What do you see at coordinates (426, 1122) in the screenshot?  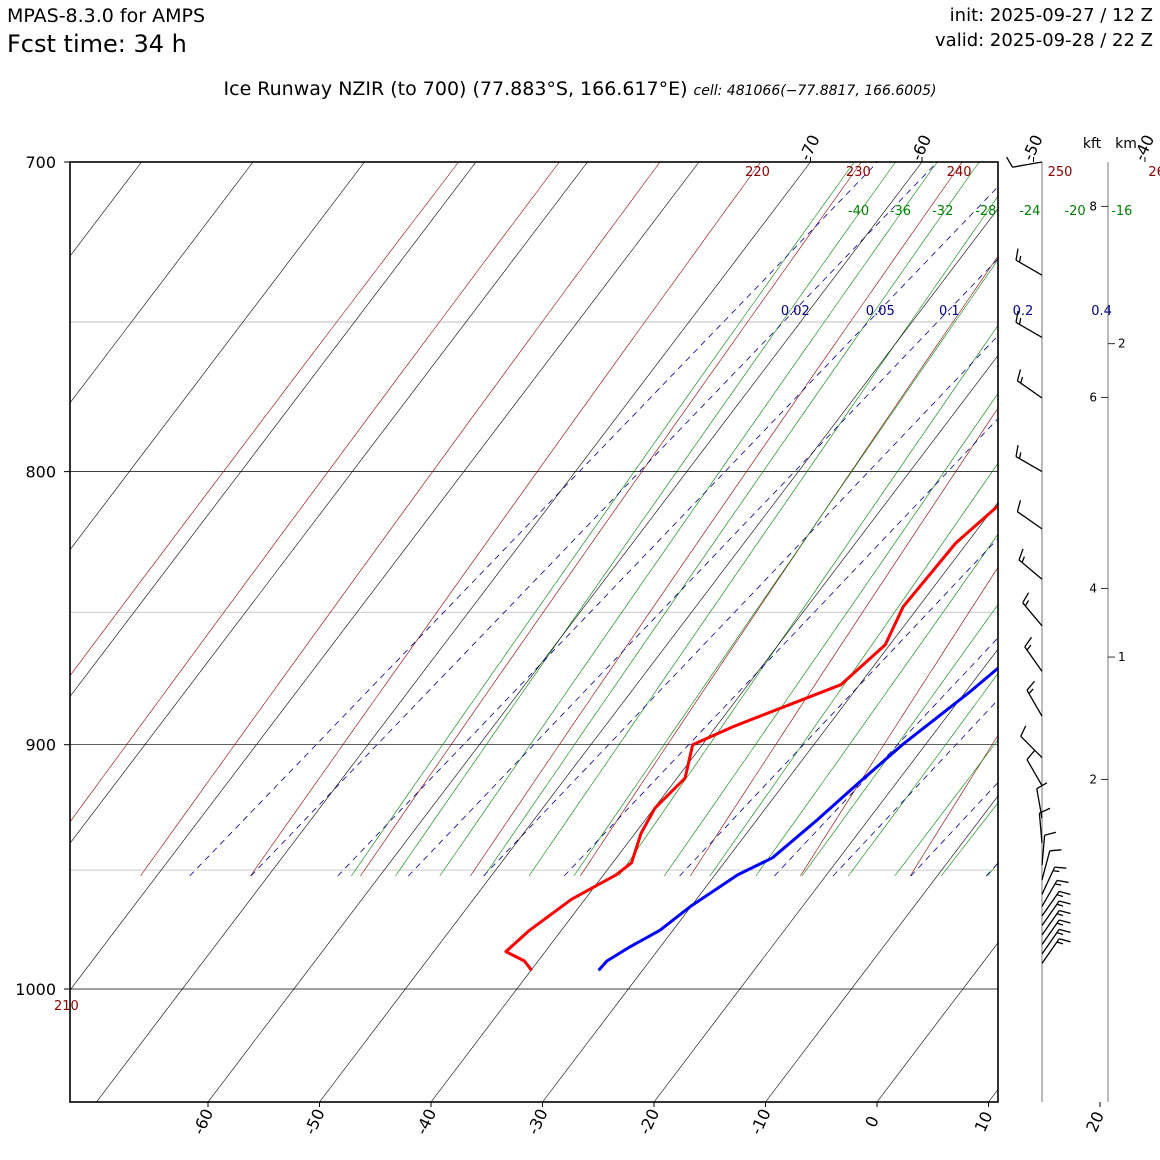 I see `bottom-tick-label: -40` at bounding box center [426, 1122].